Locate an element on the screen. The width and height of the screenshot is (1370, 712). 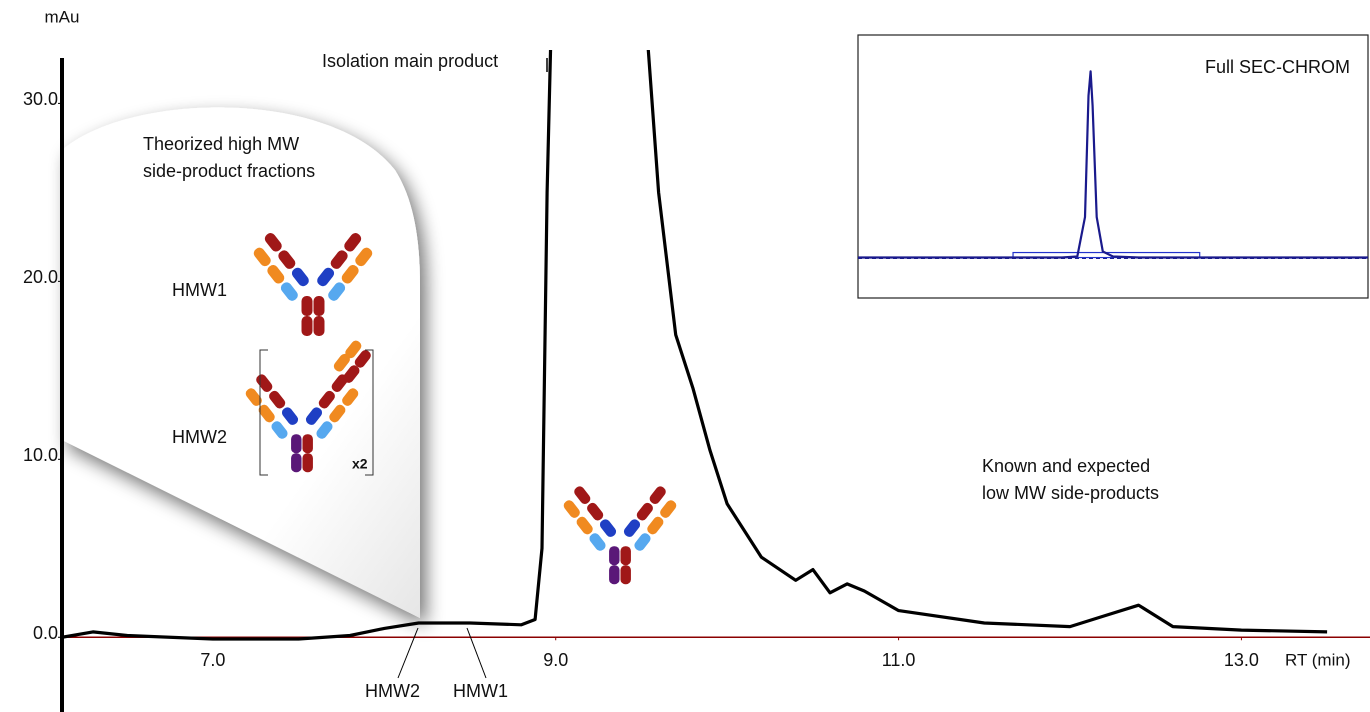
x-axis-label: RT (min) is located at coordinates (1318, 660).